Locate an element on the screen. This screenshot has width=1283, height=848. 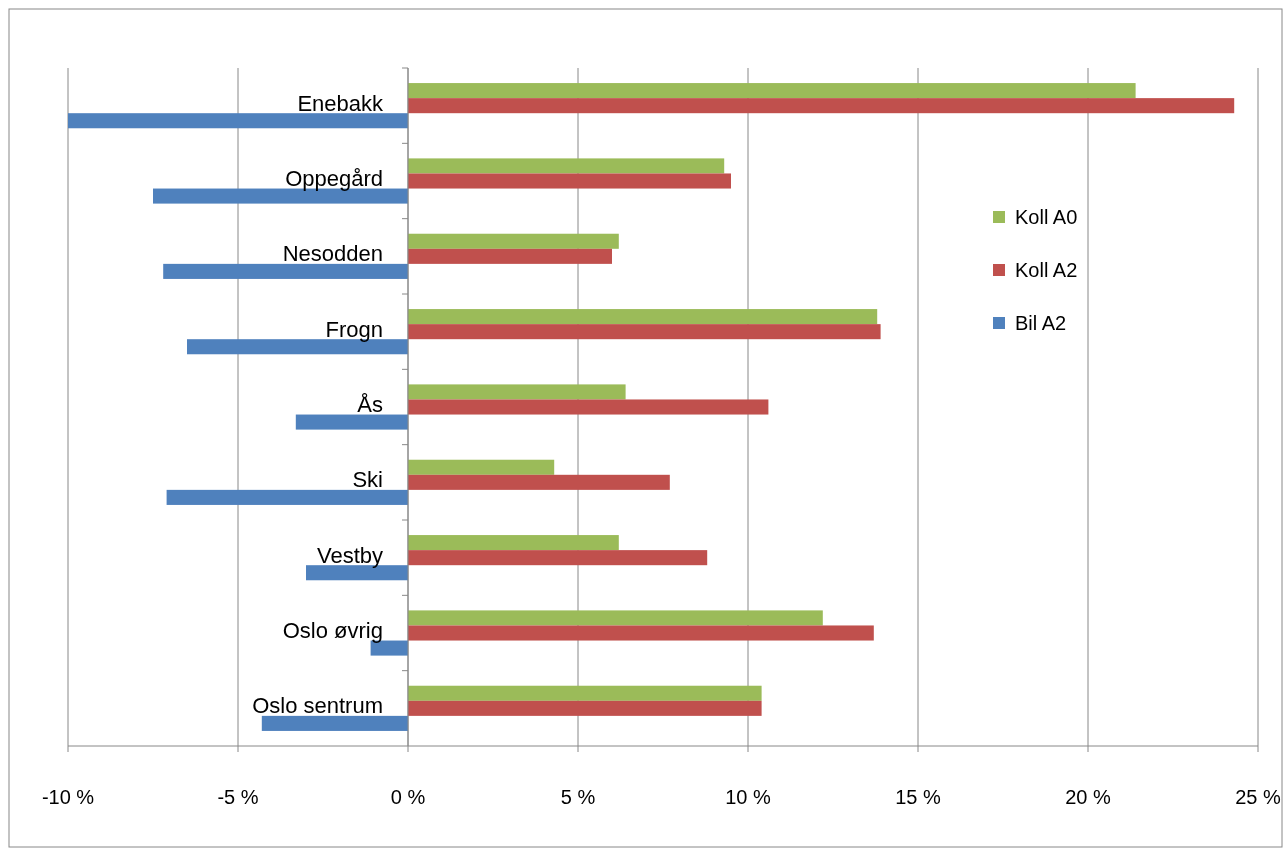
y-tick-label: Frogn is located at coordinates (354, 329).